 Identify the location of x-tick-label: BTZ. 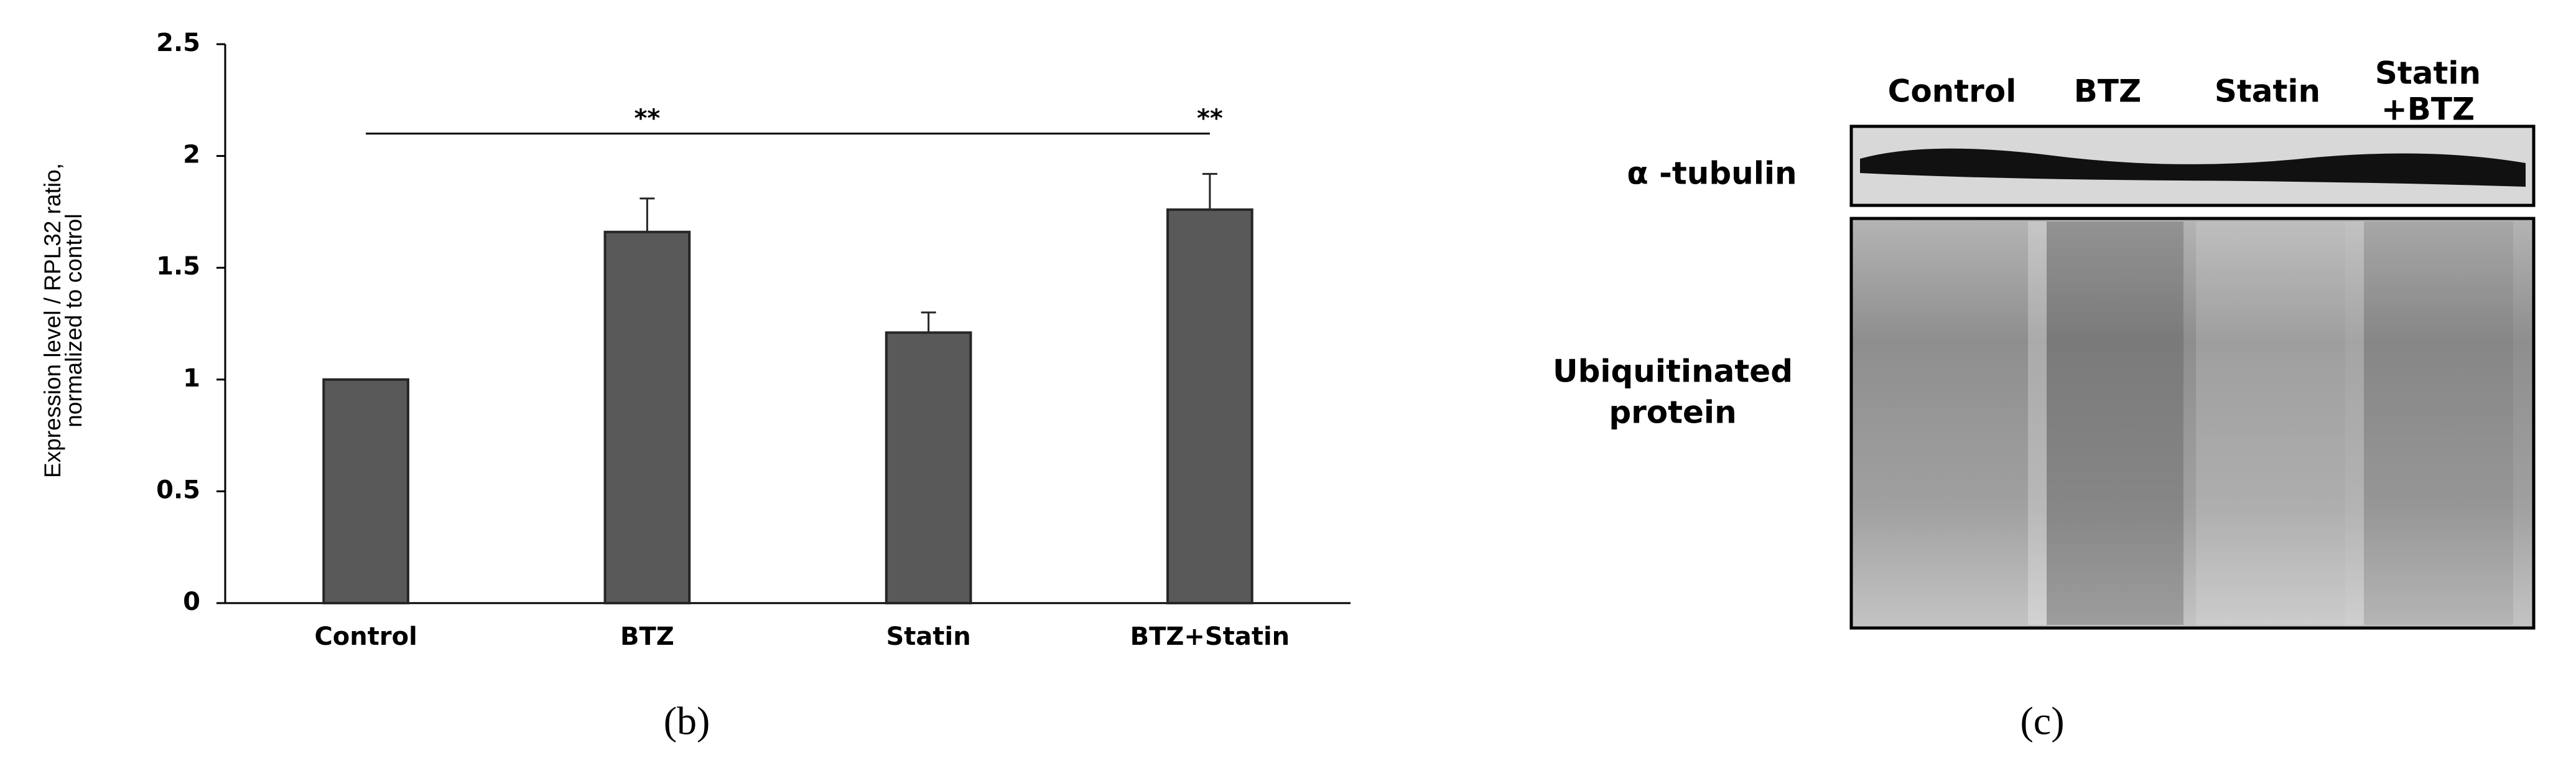
(647, 636).